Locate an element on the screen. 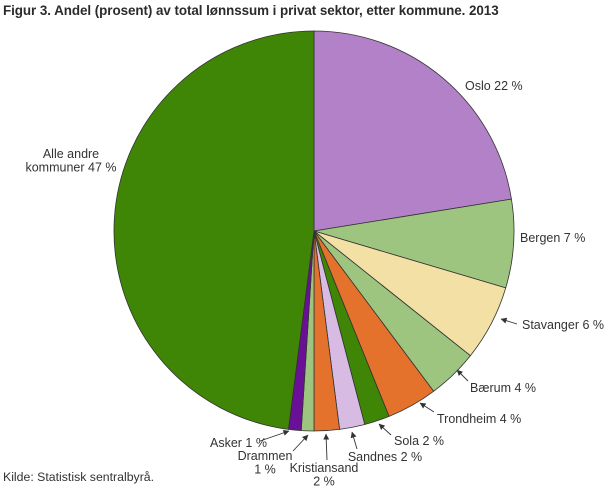  source-note: Kilde: Statistisk sentralbyrå. is located at coordinates (79, 477).